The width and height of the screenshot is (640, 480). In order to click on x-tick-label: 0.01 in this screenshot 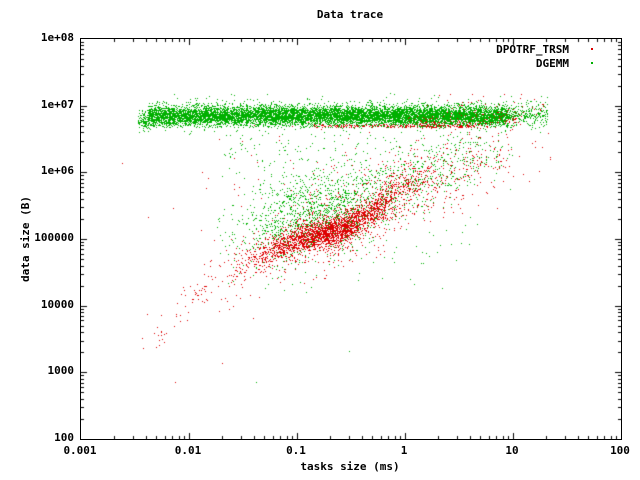, I will do `click(188, 450)`.